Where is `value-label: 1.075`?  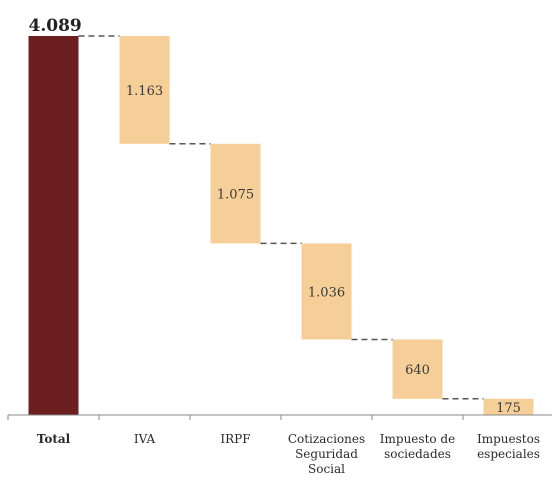
value-label: 1.075 is located at coordinates (235, 195).